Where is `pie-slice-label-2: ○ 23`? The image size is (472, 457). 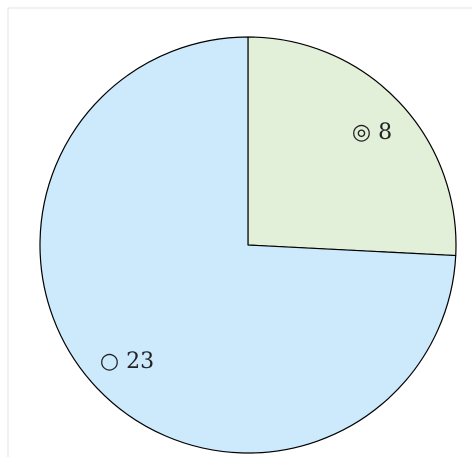
pie-slice-label-2: ○ 23 is located at coordinates (127, 361).